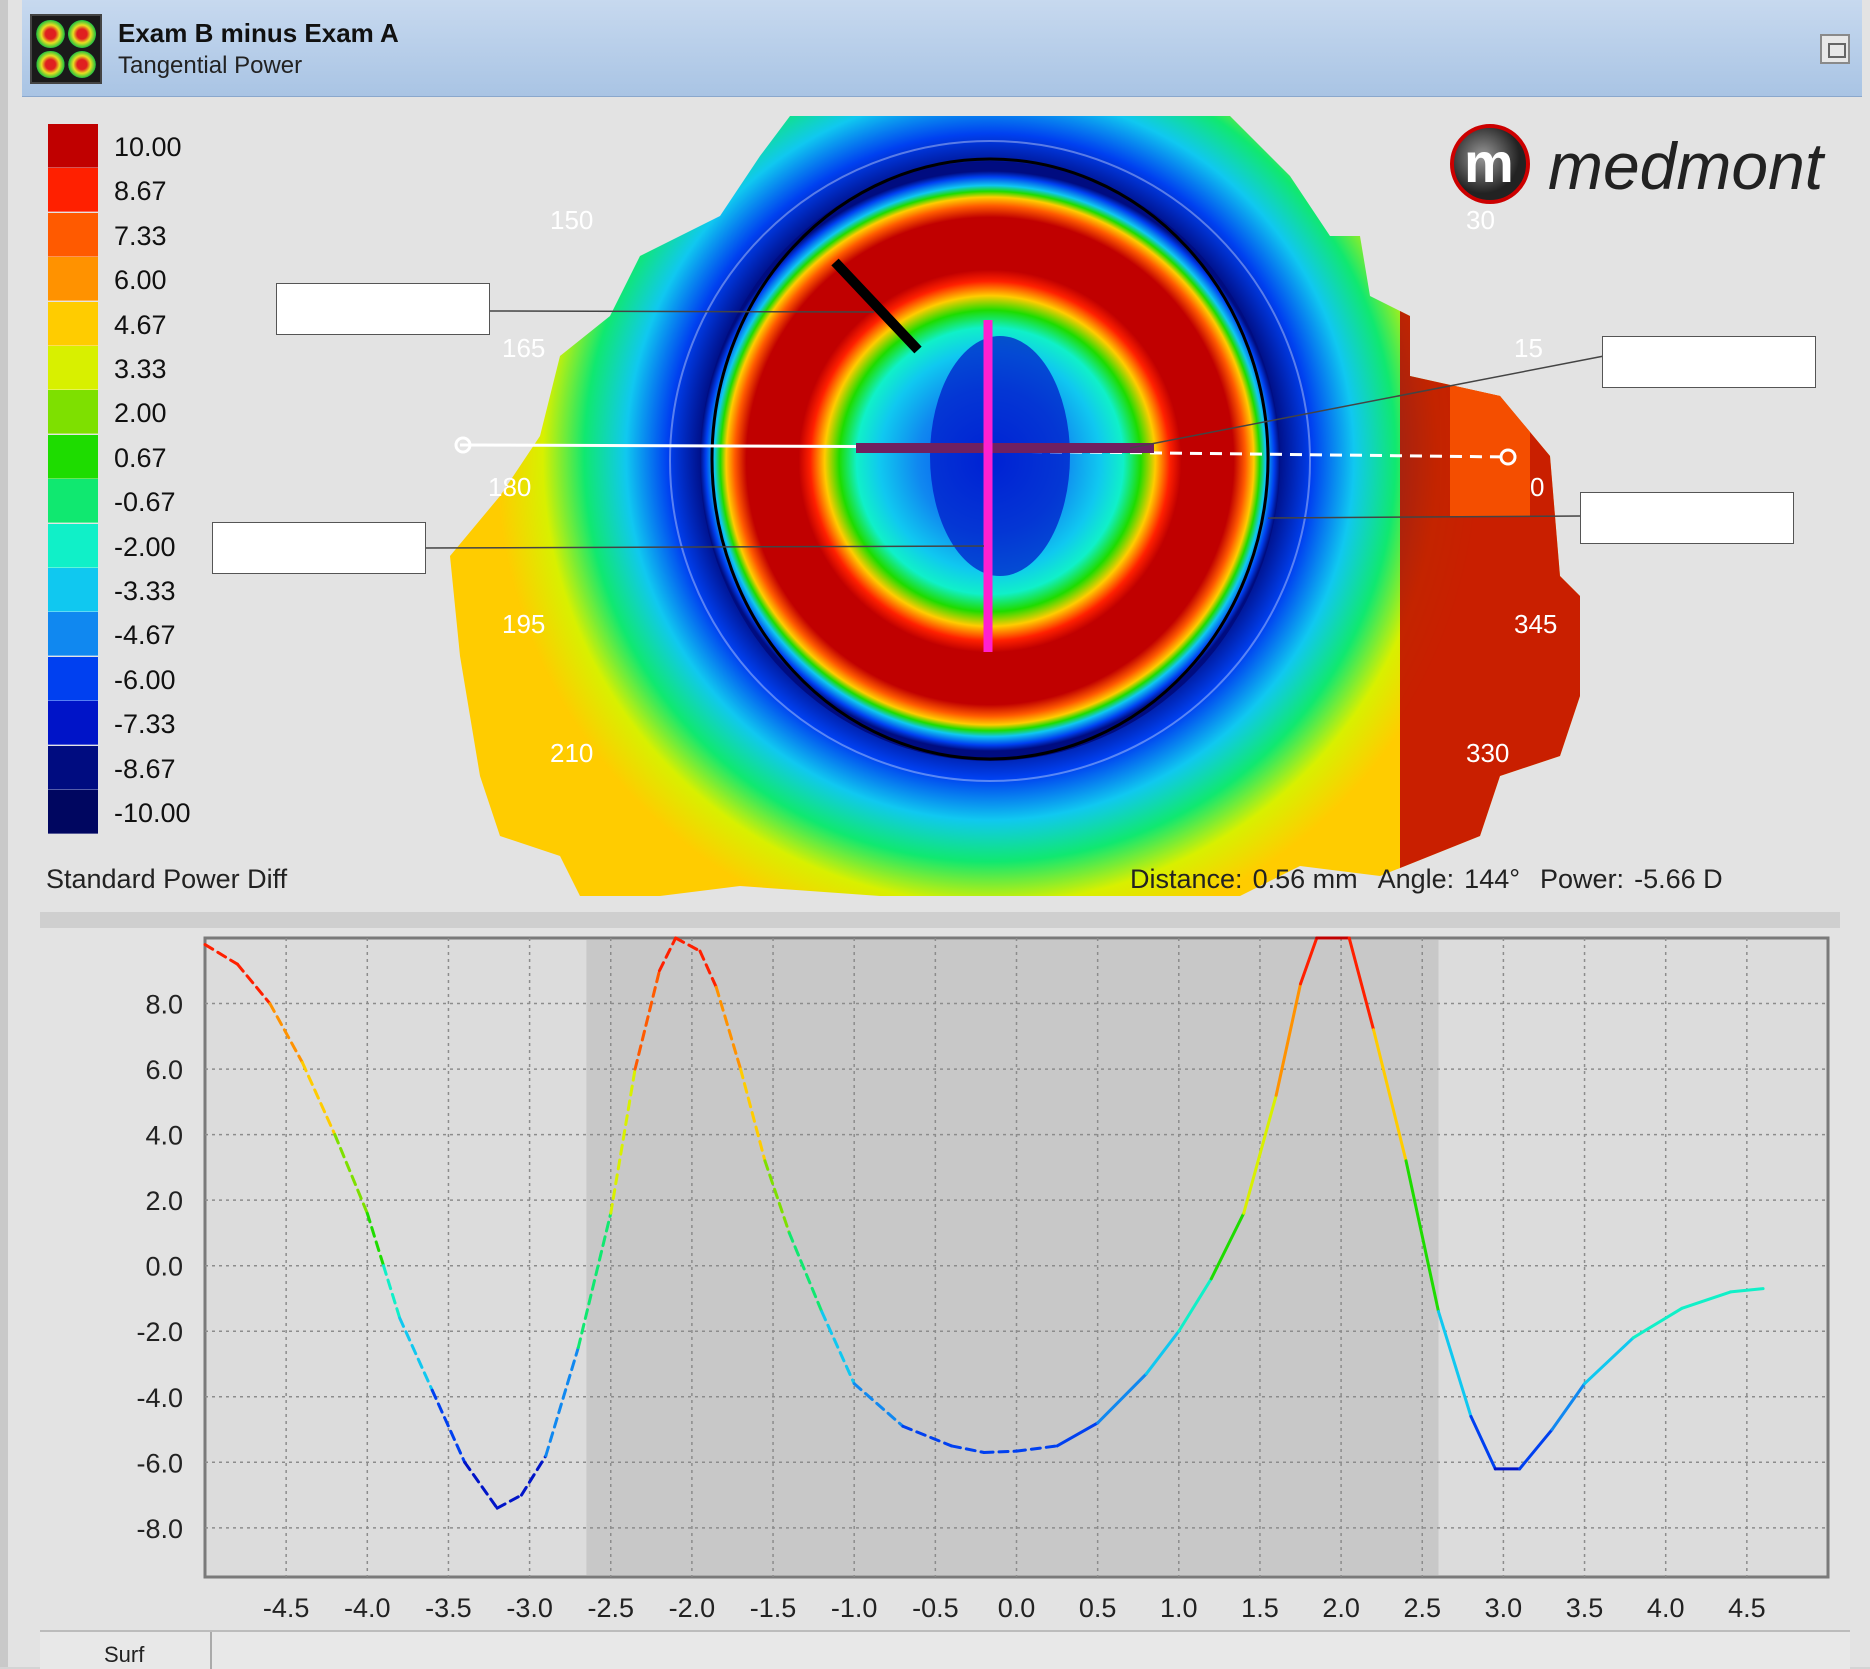 The width and height of the screenshot is (1870, 1669). I want to click on profile-handle-right, so click(1508, 457).